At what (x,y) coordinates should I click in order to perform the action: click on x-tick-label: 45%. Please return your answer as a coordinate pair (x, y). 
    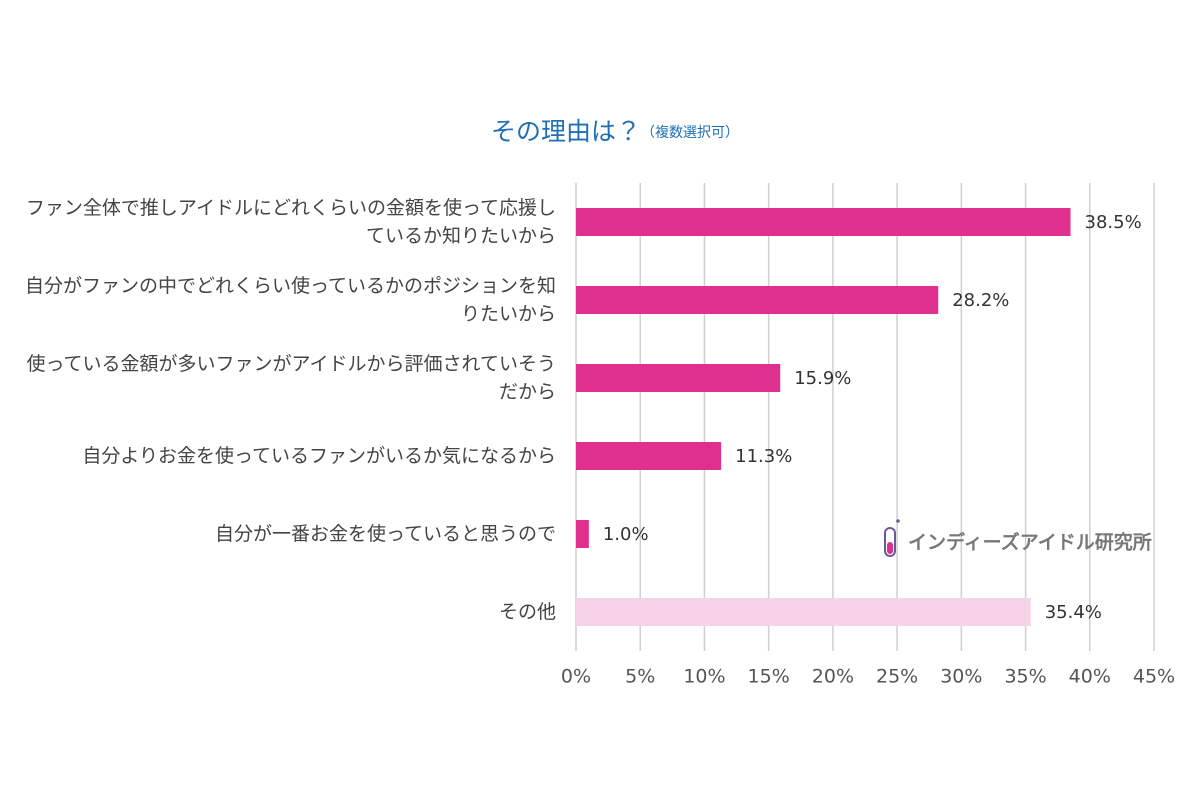
    Looking at the image, I should click on (1154, 677).